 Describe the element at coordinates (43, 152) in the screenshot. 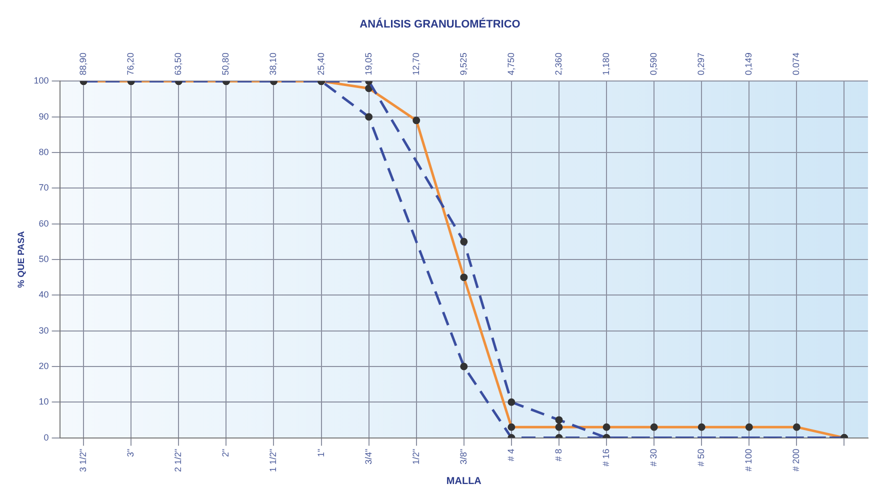

I see `y-tick-label: 80` at that location.